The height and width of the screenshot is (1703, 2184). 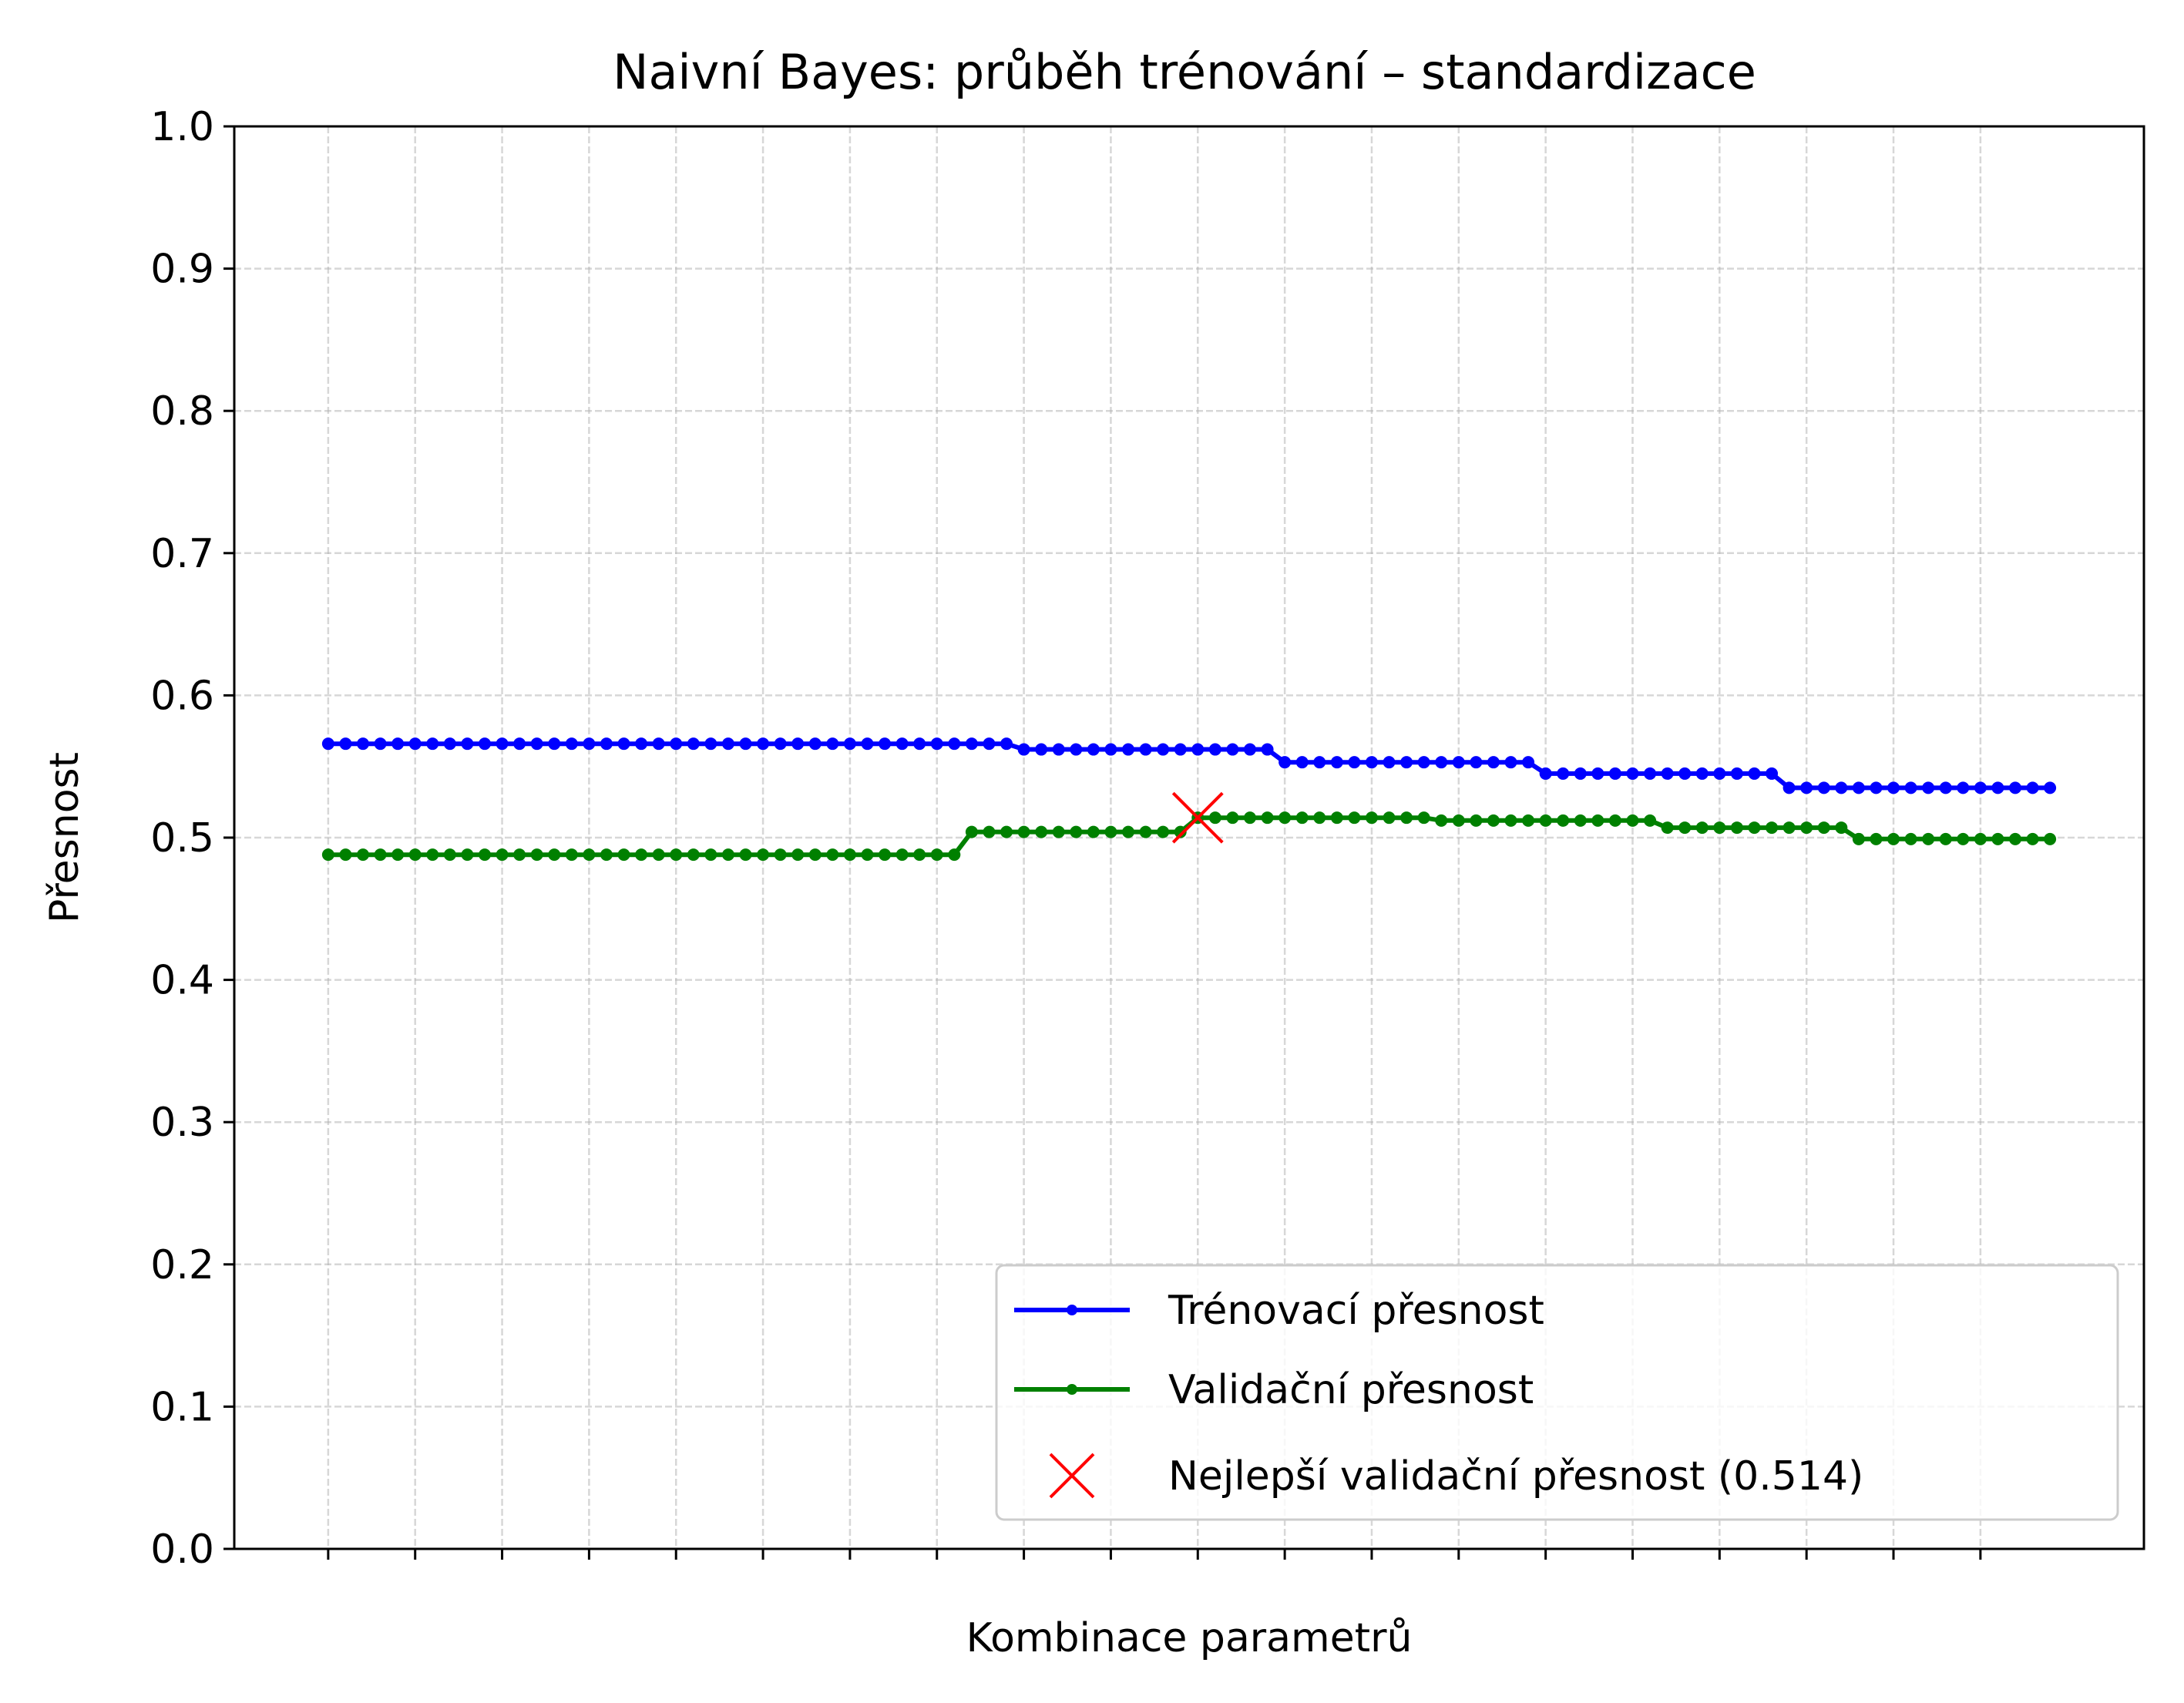 What do you see at coordinates (182, 1407) in the screenshot?
I see `y-tick-label: 0.1` at bounding box center [182, 1407].